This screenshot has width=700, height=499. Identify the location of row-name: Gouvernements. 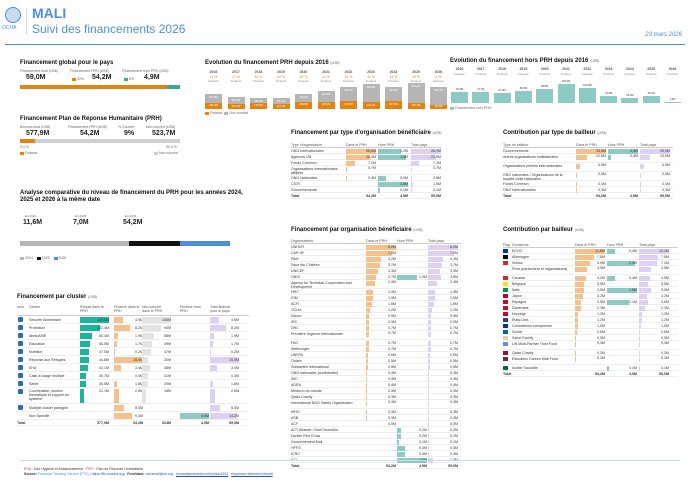
(516, 151).